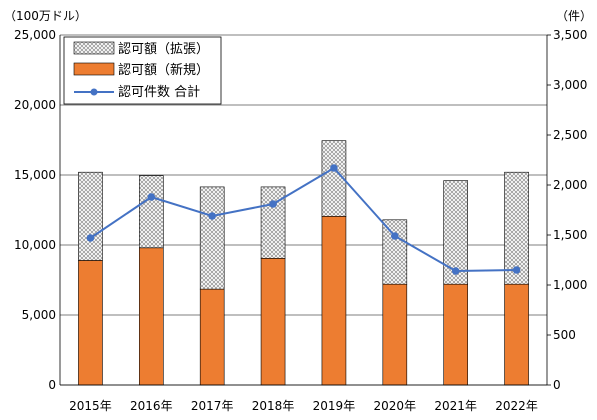 This screenshot has height=420, width=597. Describe the element at coordinates (570, 35) in the screenshot. I see `y-right-tick-label: 3,500` at that location.